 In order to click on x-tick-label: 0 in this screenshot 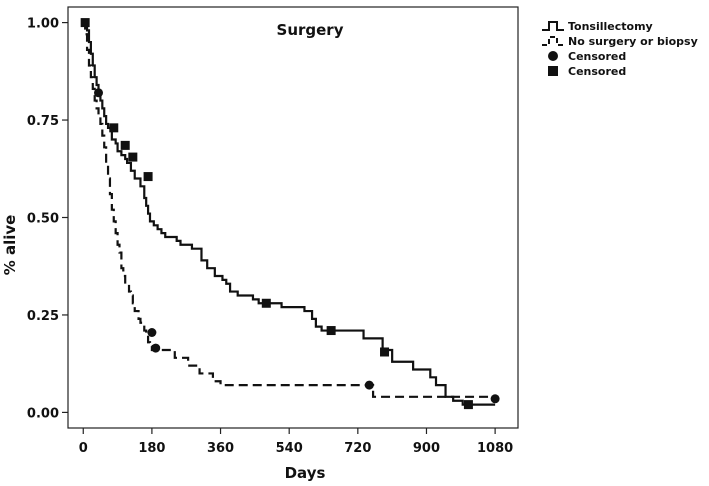, I will do `click(83, 448)`.